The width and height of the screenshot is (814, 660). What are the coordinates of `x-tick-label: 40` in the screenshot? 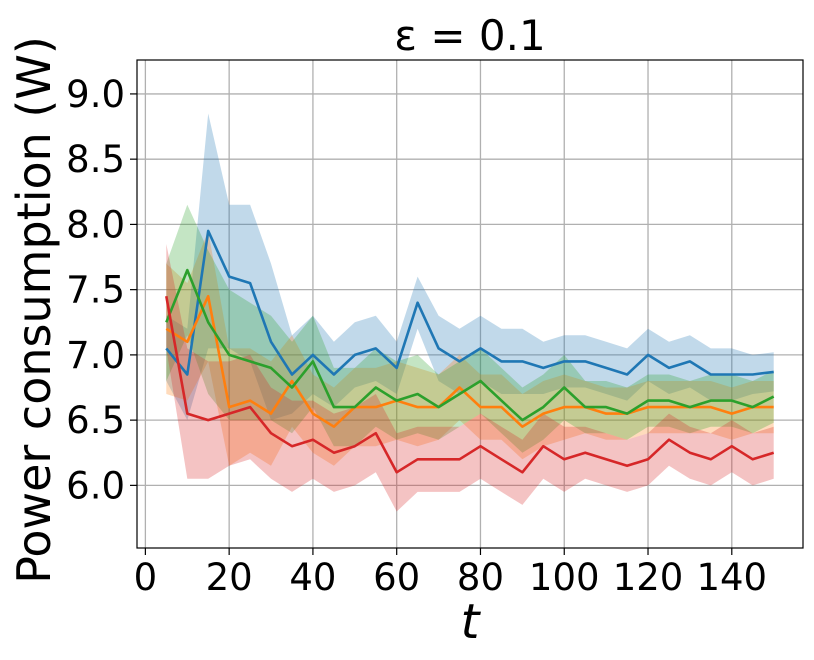 It's located at (312, 577).